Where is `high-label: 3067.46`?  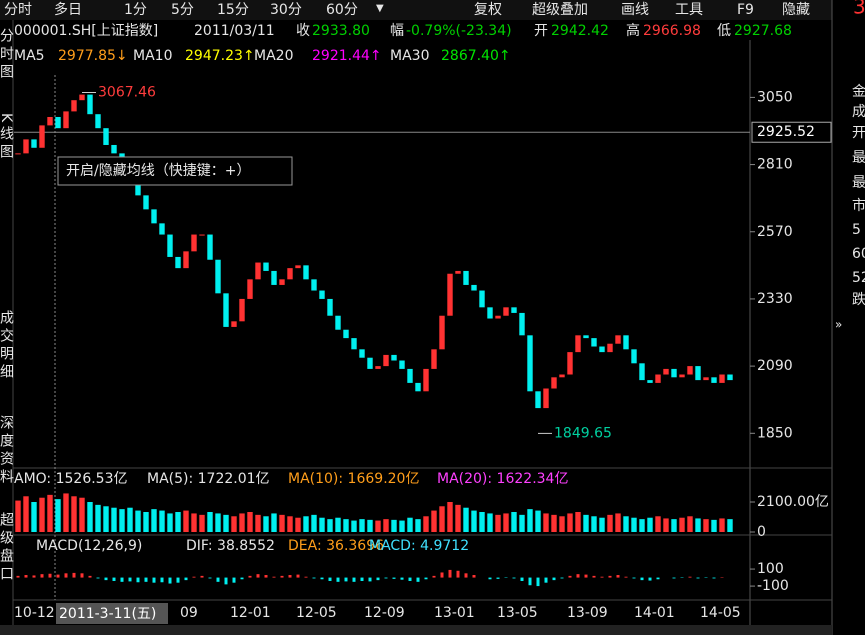 high-label: 3067.46 is located at coordinates (127, 93).